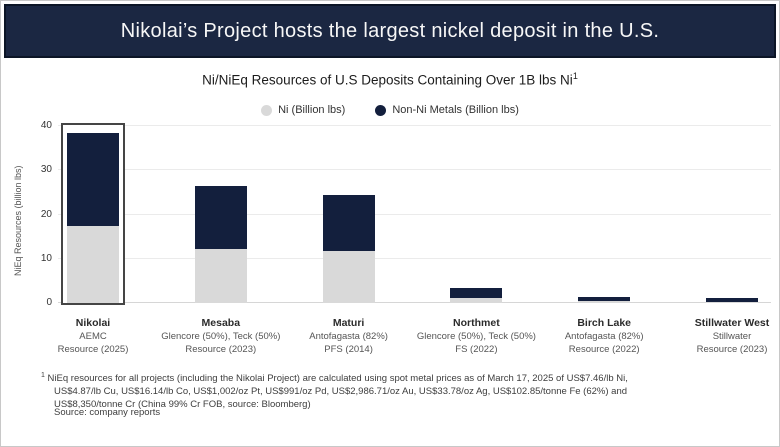 Image resolution: width=780 pixels, height=447 pixels. I want to click on legend-label: Non-Ni Metals (Billion lbs), so click(455, 110).